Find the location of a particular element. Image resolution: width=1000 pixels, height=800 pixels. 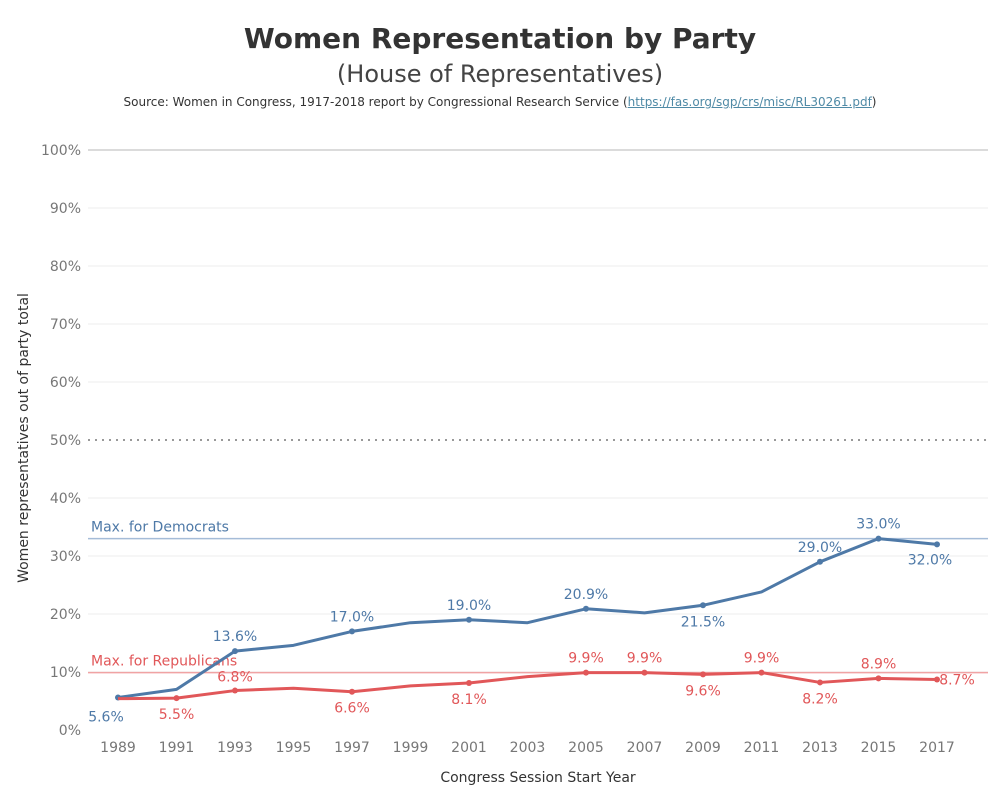

democrats-data-label: 21.5% is located at coordinates (703, 622).